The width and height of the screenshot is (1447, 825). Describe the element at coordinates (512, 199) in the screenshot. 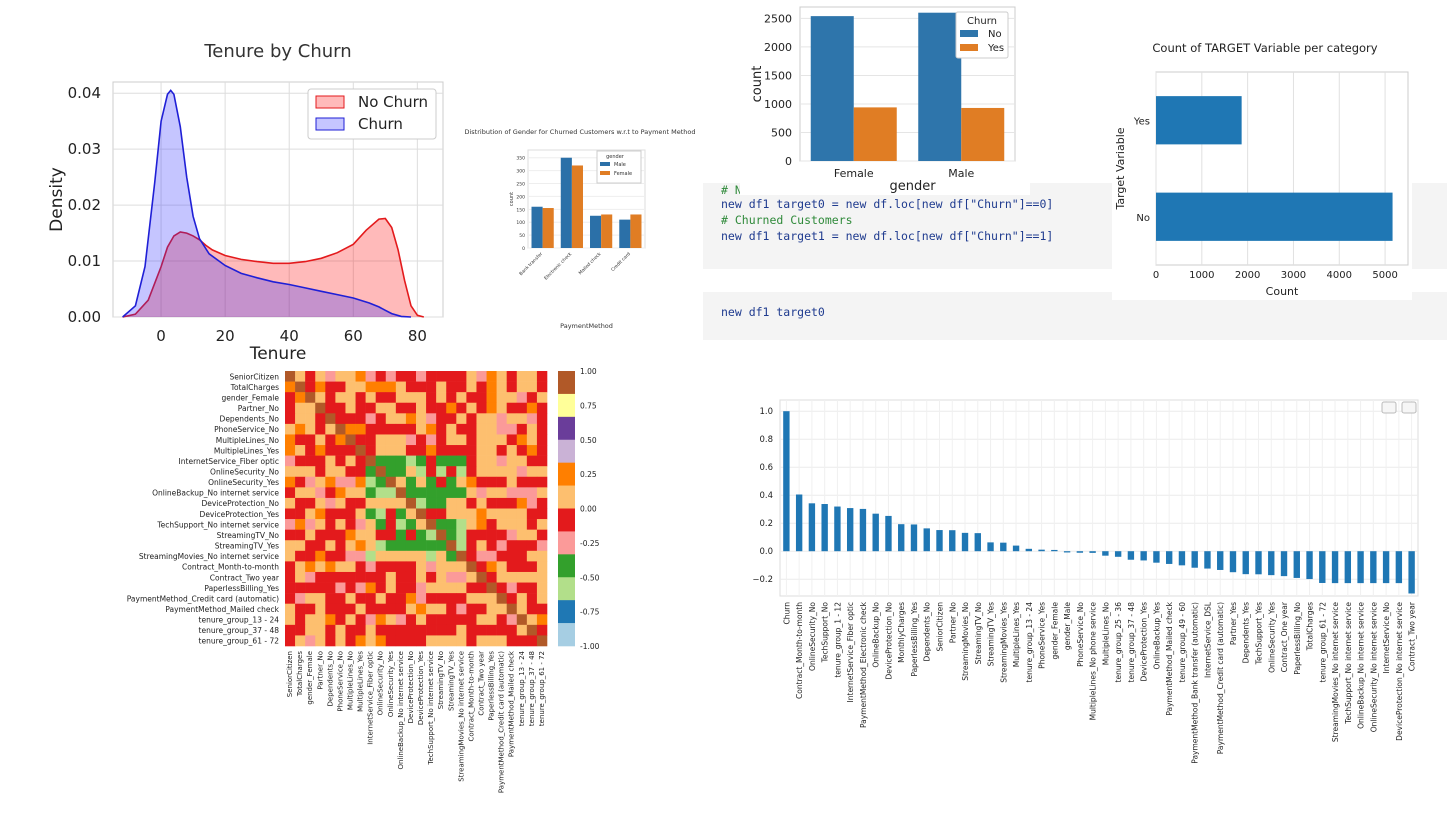

I see `gp-ylabel: count` at that location.